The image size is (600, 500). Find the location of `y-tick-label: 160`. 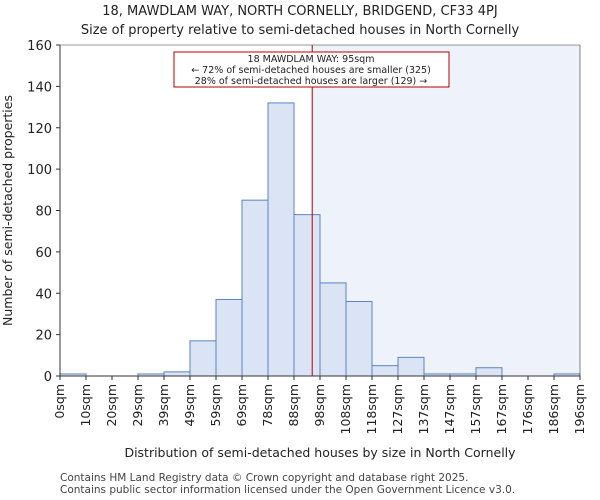

y-tick-label: 160 is located at coordinates (39, 46).